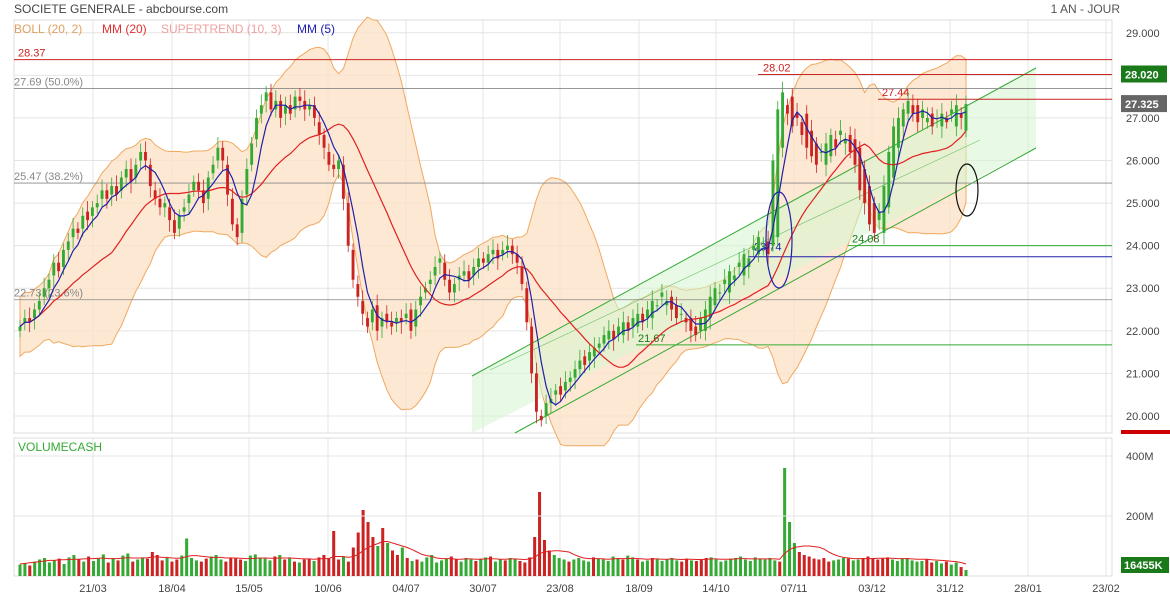  What do you see at coordinates (124, 29) in the screenshot?
I see `legend-mm20: MM (20)` at bounding box center [124, 29].